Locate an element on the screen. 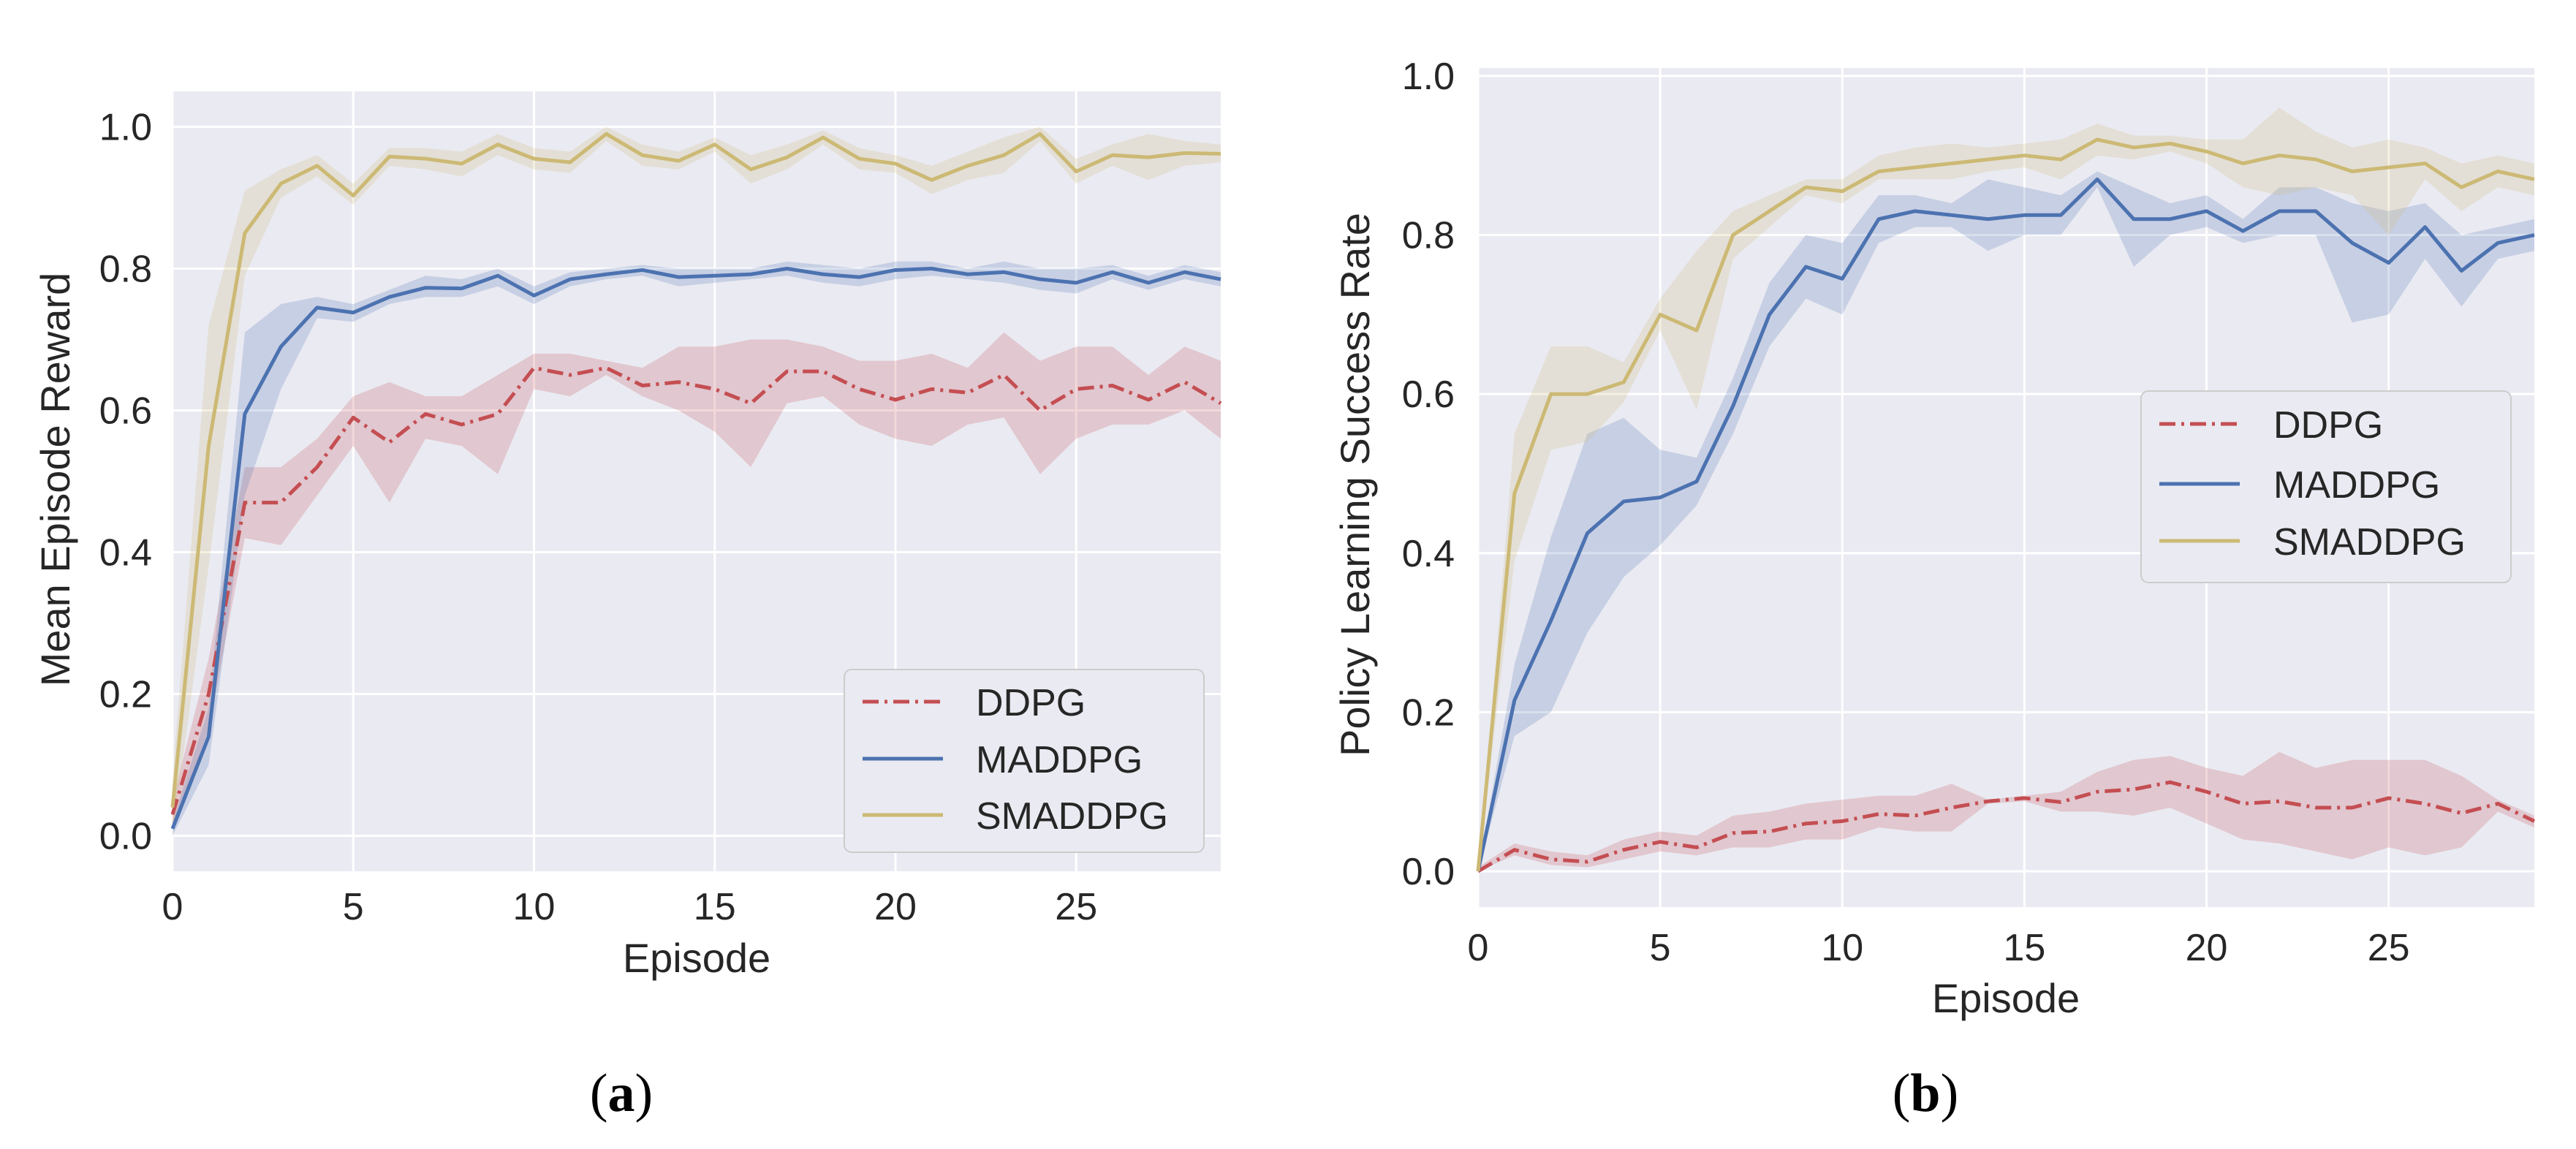 This screenshot has height=1149, width=2576. band-ddpg-b is located at coordinates (2006, 811).